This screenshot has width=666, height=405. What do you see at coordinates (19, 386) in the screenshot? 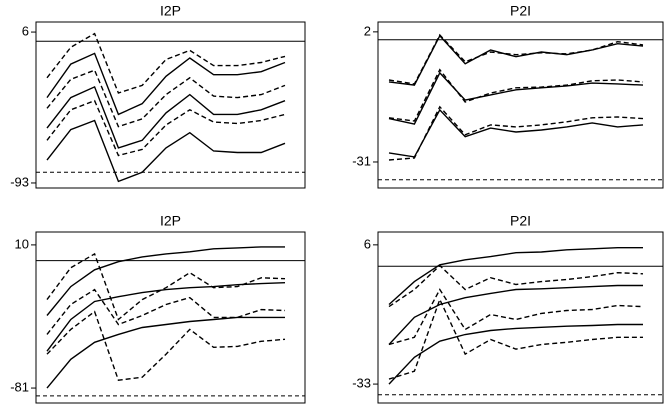
I see `y-tick-label: -81` at bounding box center [19, 386].